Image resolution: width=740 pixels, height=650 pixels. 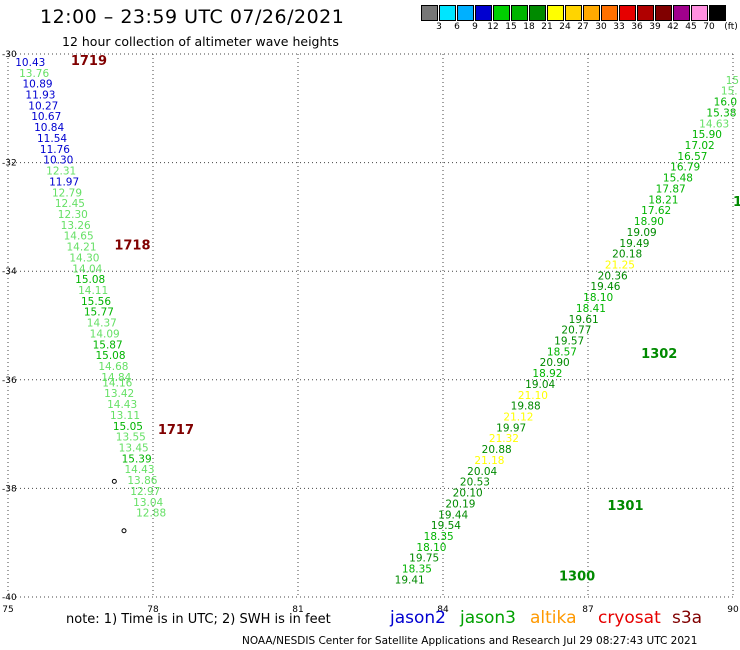 I want to click on wave-height-value: 12.88, so click(x=151, y=514).